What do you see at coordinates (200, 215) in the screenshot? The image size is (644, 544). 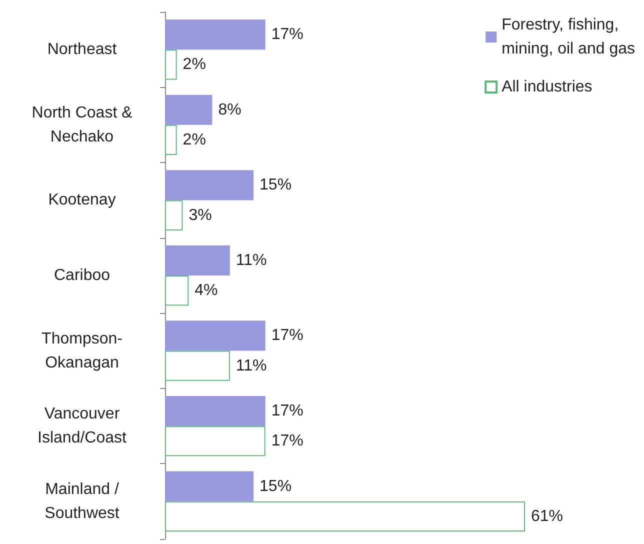 I see `data-label: 3%` at bounding box center [200, 215].